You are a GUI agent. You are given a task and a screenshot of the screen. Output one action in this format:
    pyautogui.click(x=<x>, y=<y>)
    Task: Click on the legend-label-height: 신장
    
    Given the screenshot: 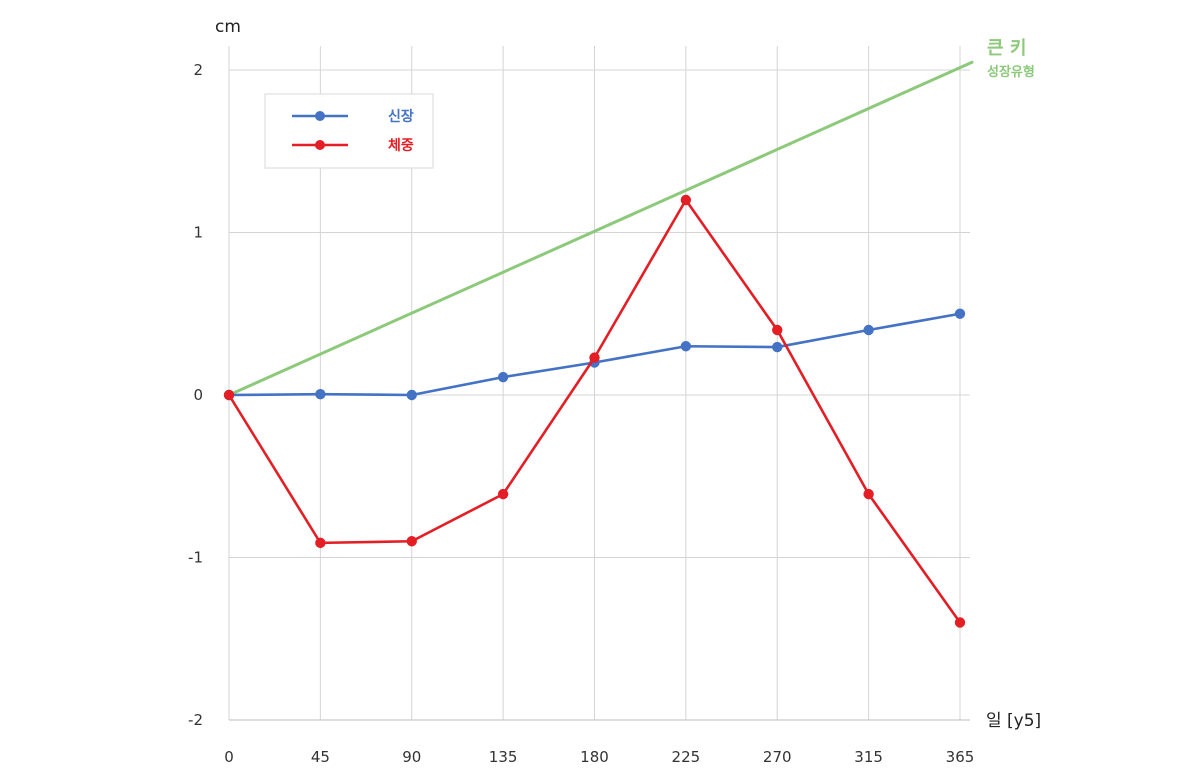 What is the action you would take?
    pyautogui.click(x=401, y=116)
    